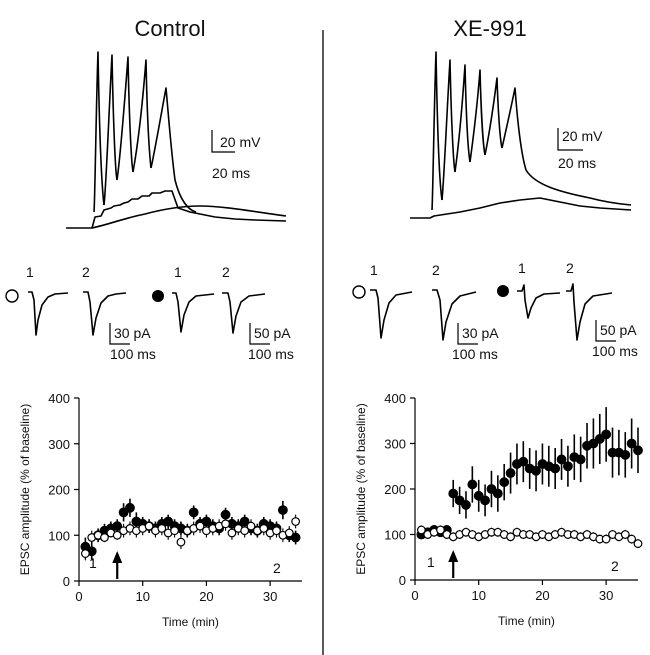 The height and width of the screenshot is (655, 650). I want to click on epsc-row-control: 1 2 1 2 30 pA 100 ms 50 pA 100 ms, so click(149, 313).